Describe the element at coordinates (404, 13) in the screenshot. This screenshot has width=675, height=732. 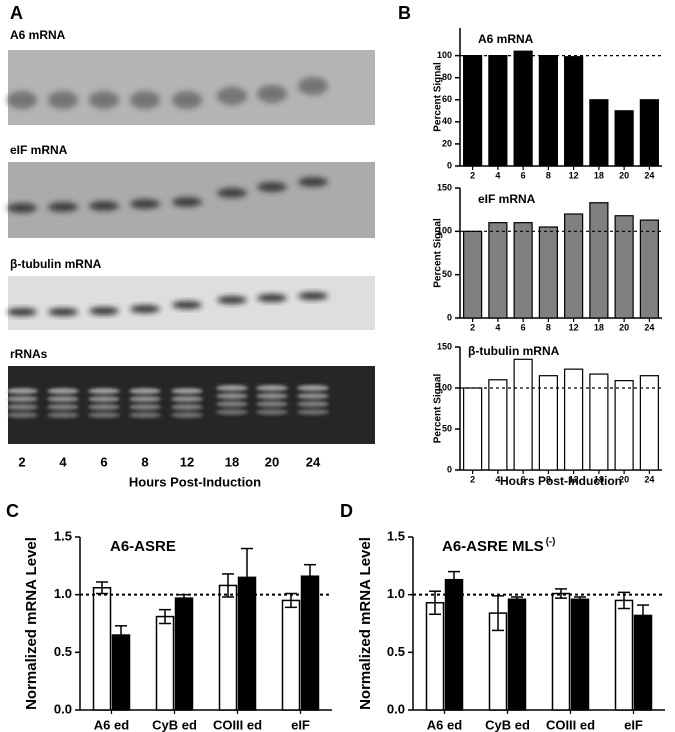
I see `panel-label: B` at that location.